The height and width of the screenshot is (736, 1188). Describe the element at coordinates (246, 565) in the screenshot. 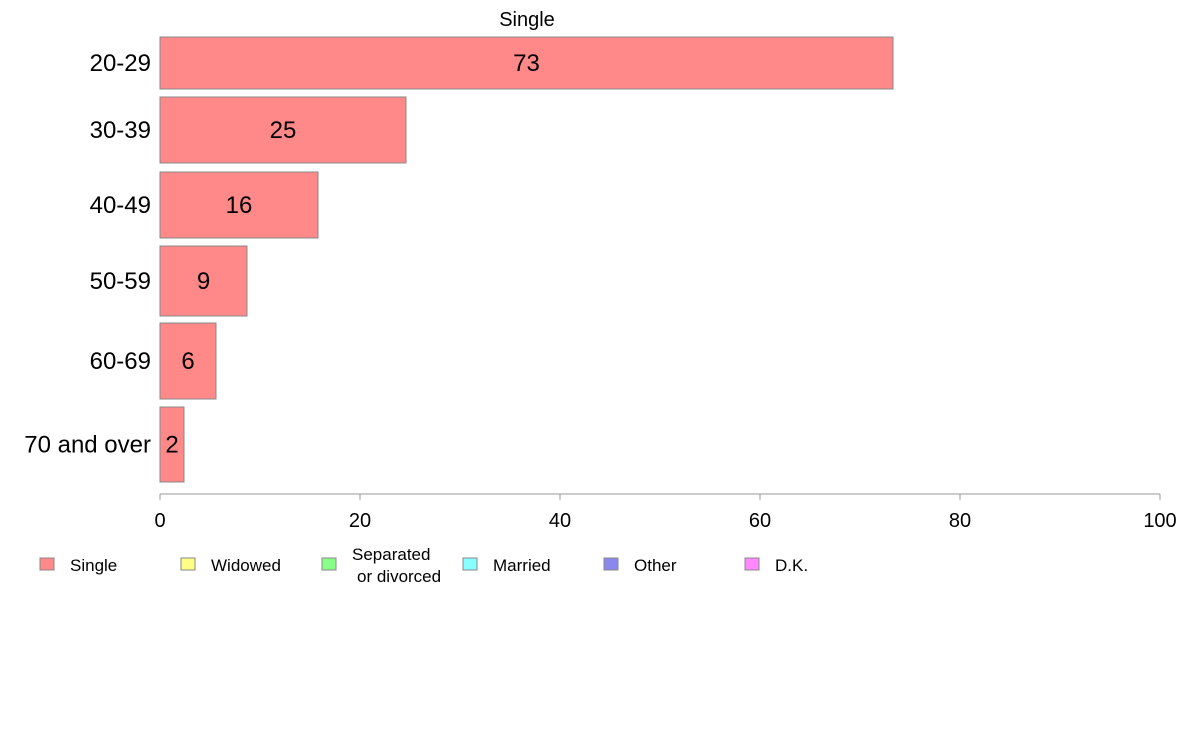

I see `legend-label: Widowed` at that location.